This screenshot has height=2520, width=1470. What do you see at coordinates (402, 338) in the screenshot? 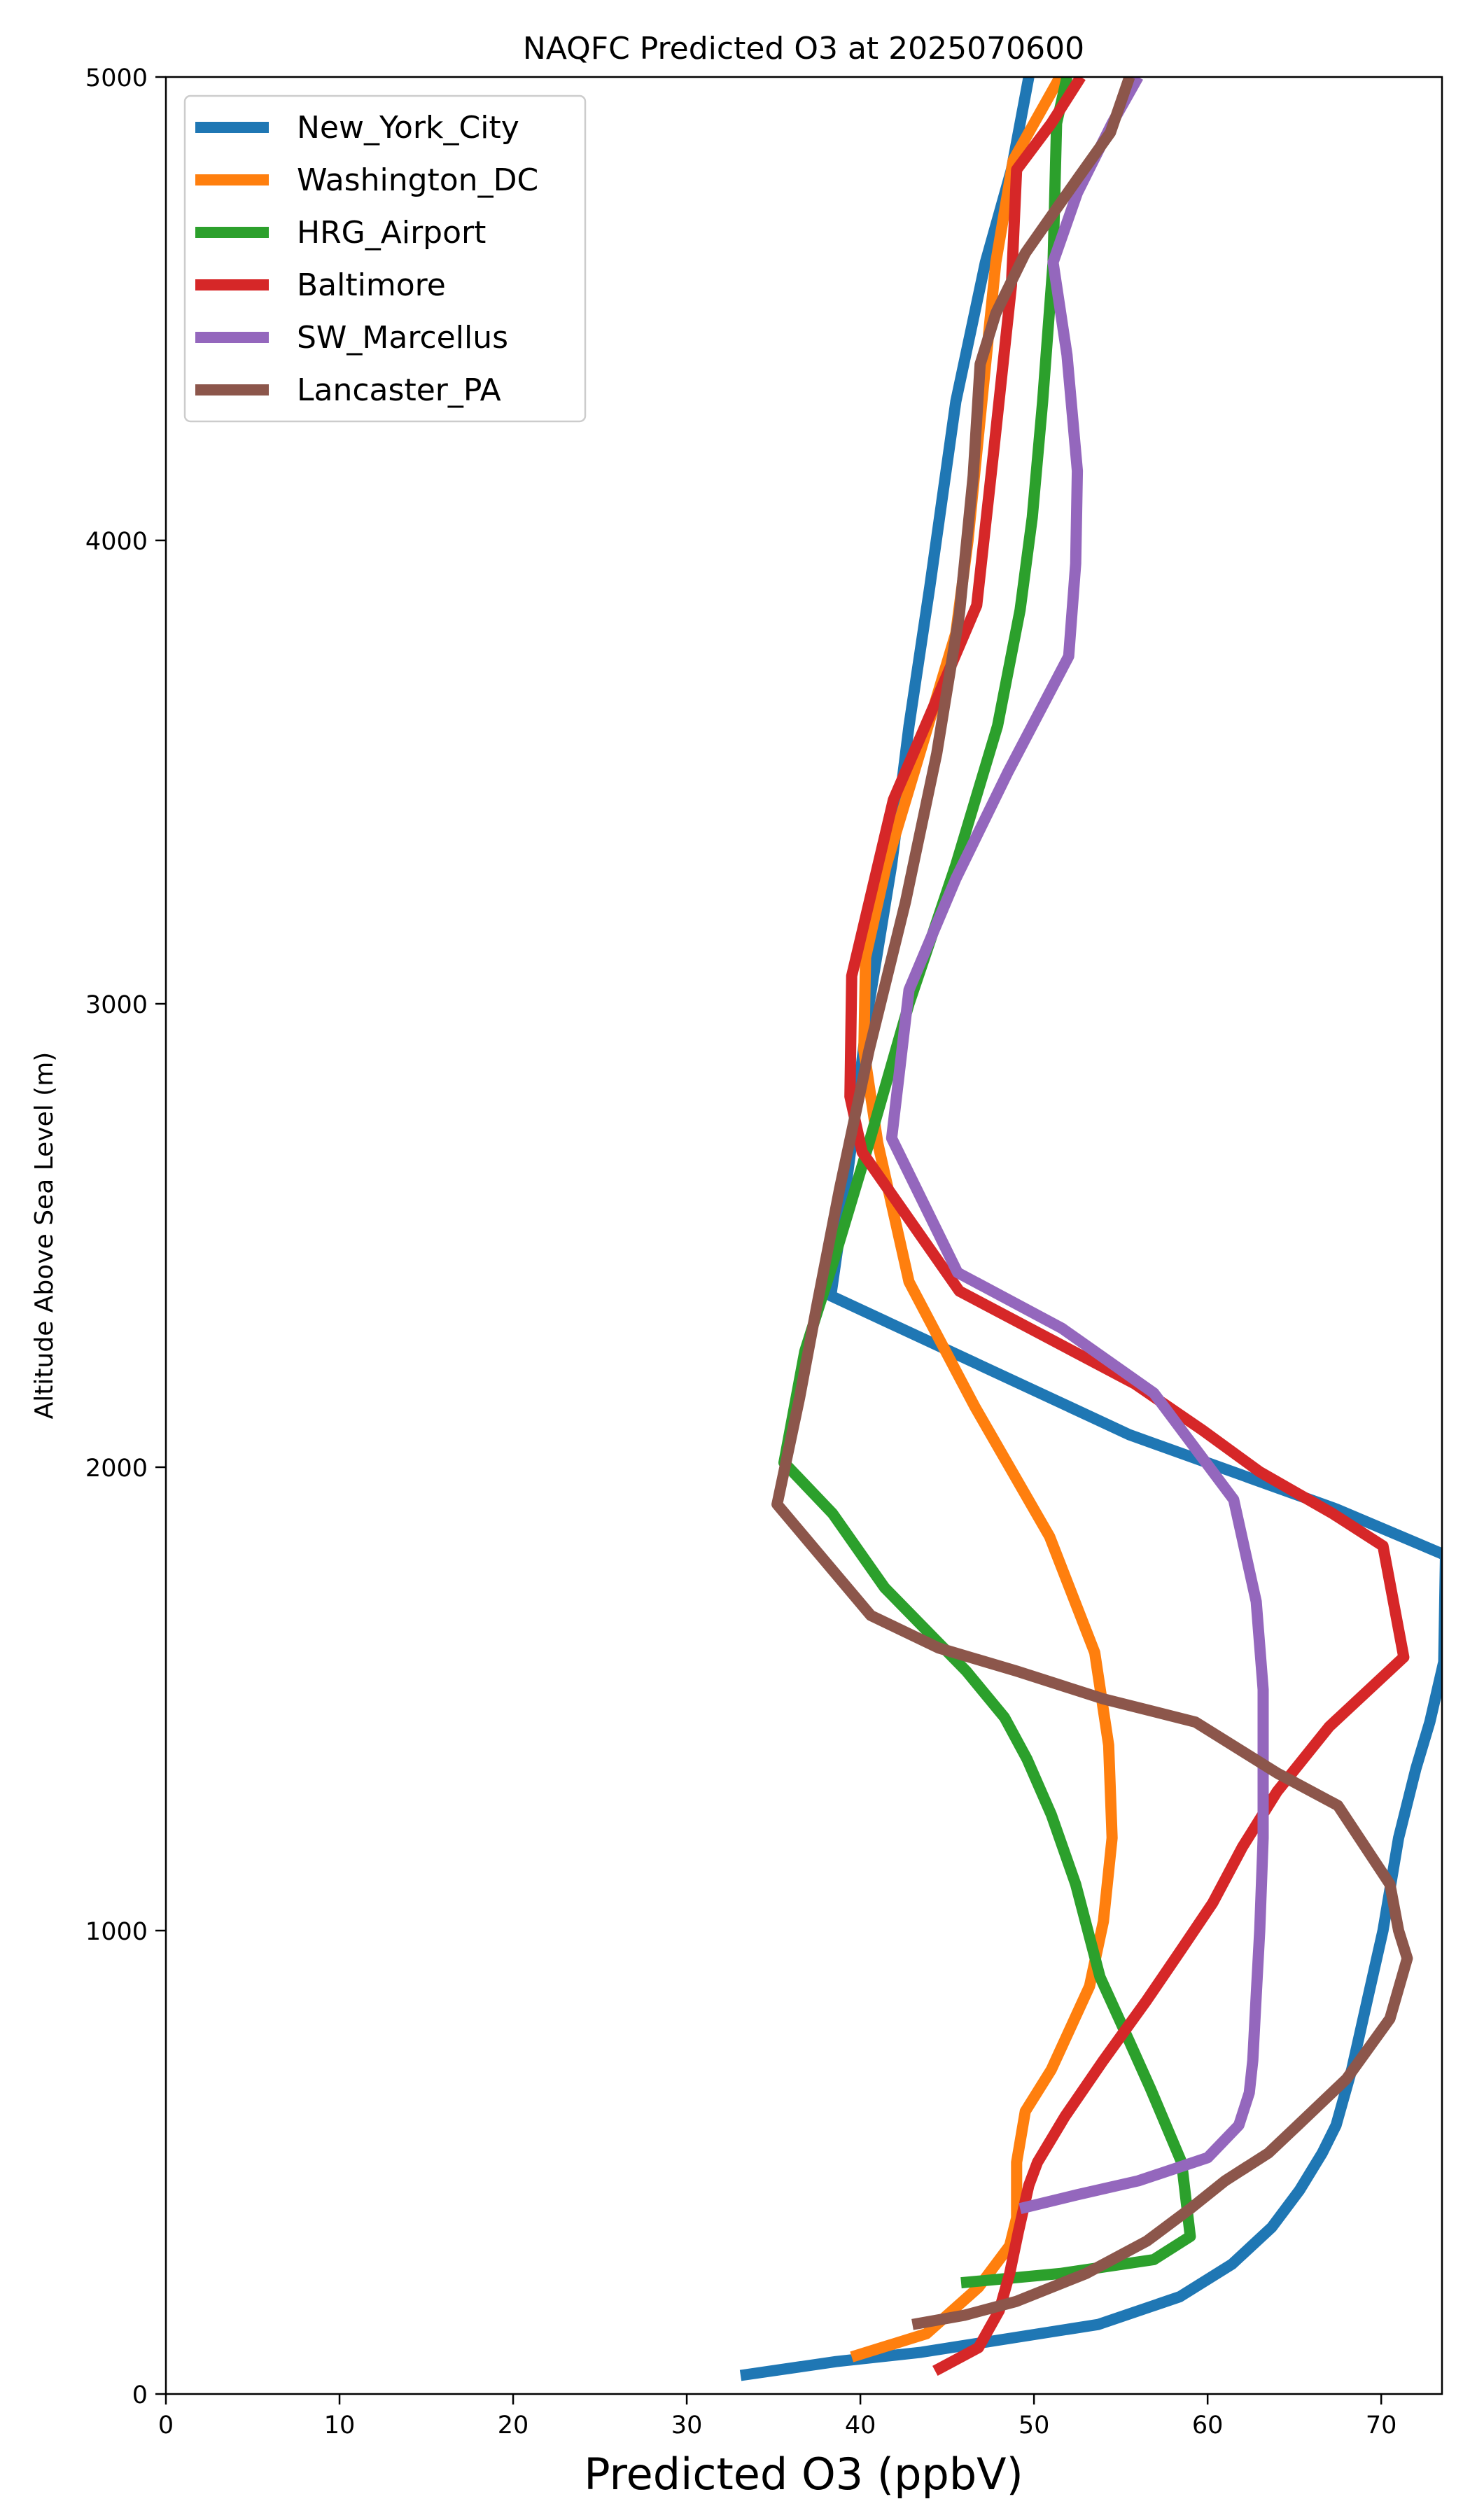
I see `legend-label: SW_Marcellus` at bounding box center [402, 338].